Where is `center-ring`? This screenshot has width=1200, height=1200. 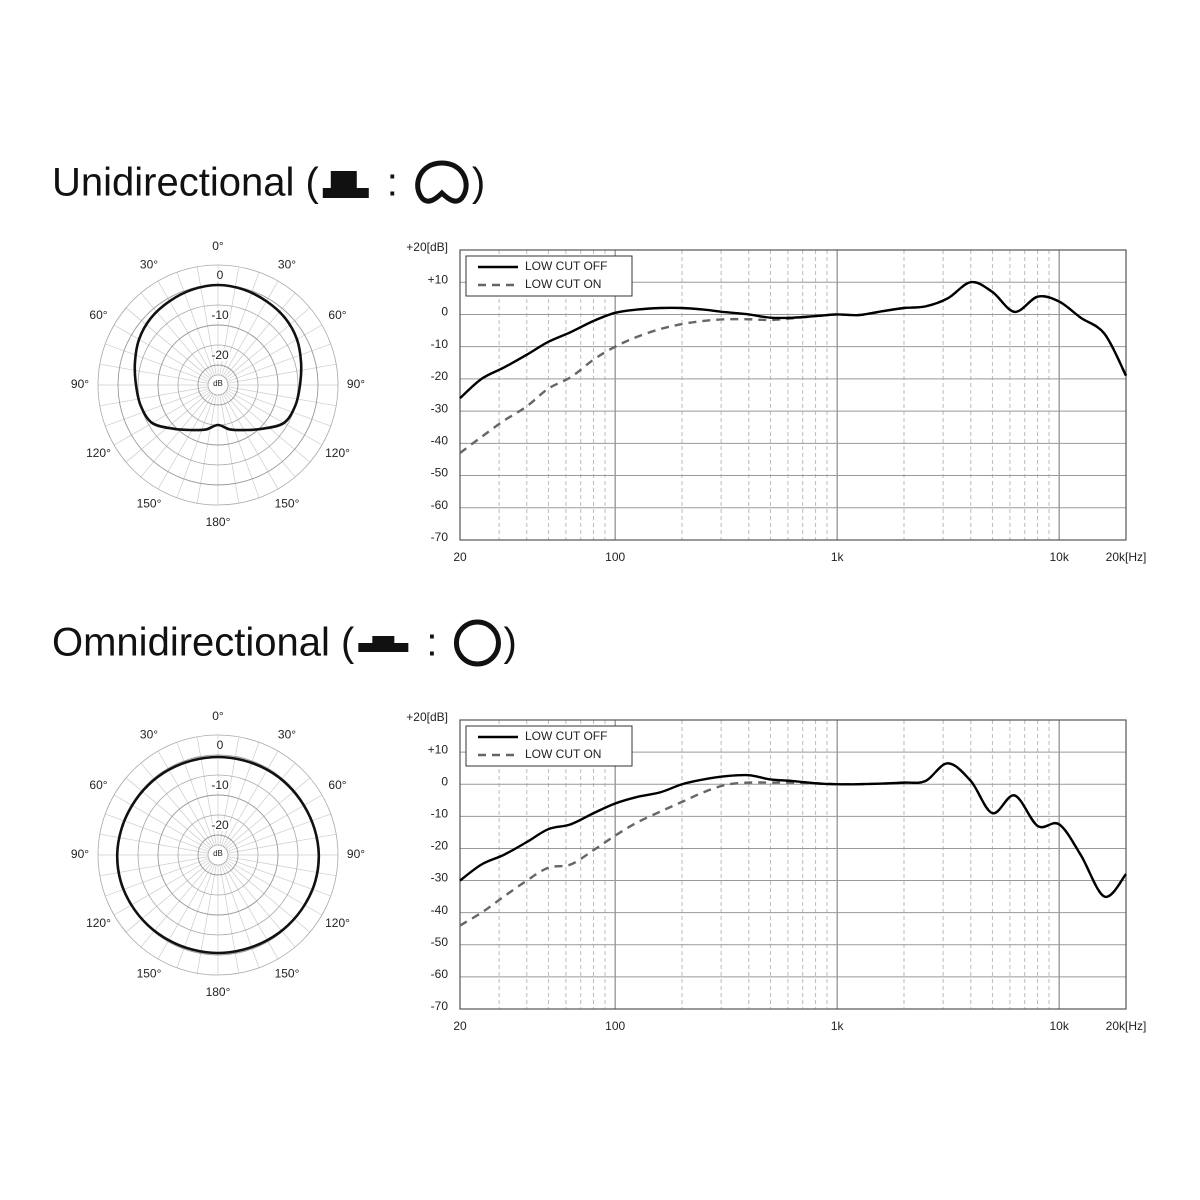 center-ring is located at coordinates (218, 855).